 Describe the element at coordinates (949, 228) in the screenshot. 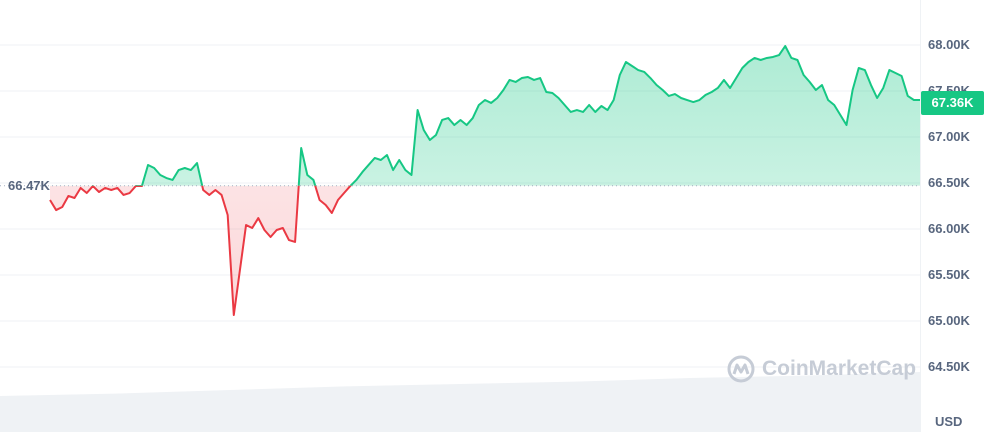

I see `y-tick-label: 66.00K` at that location.